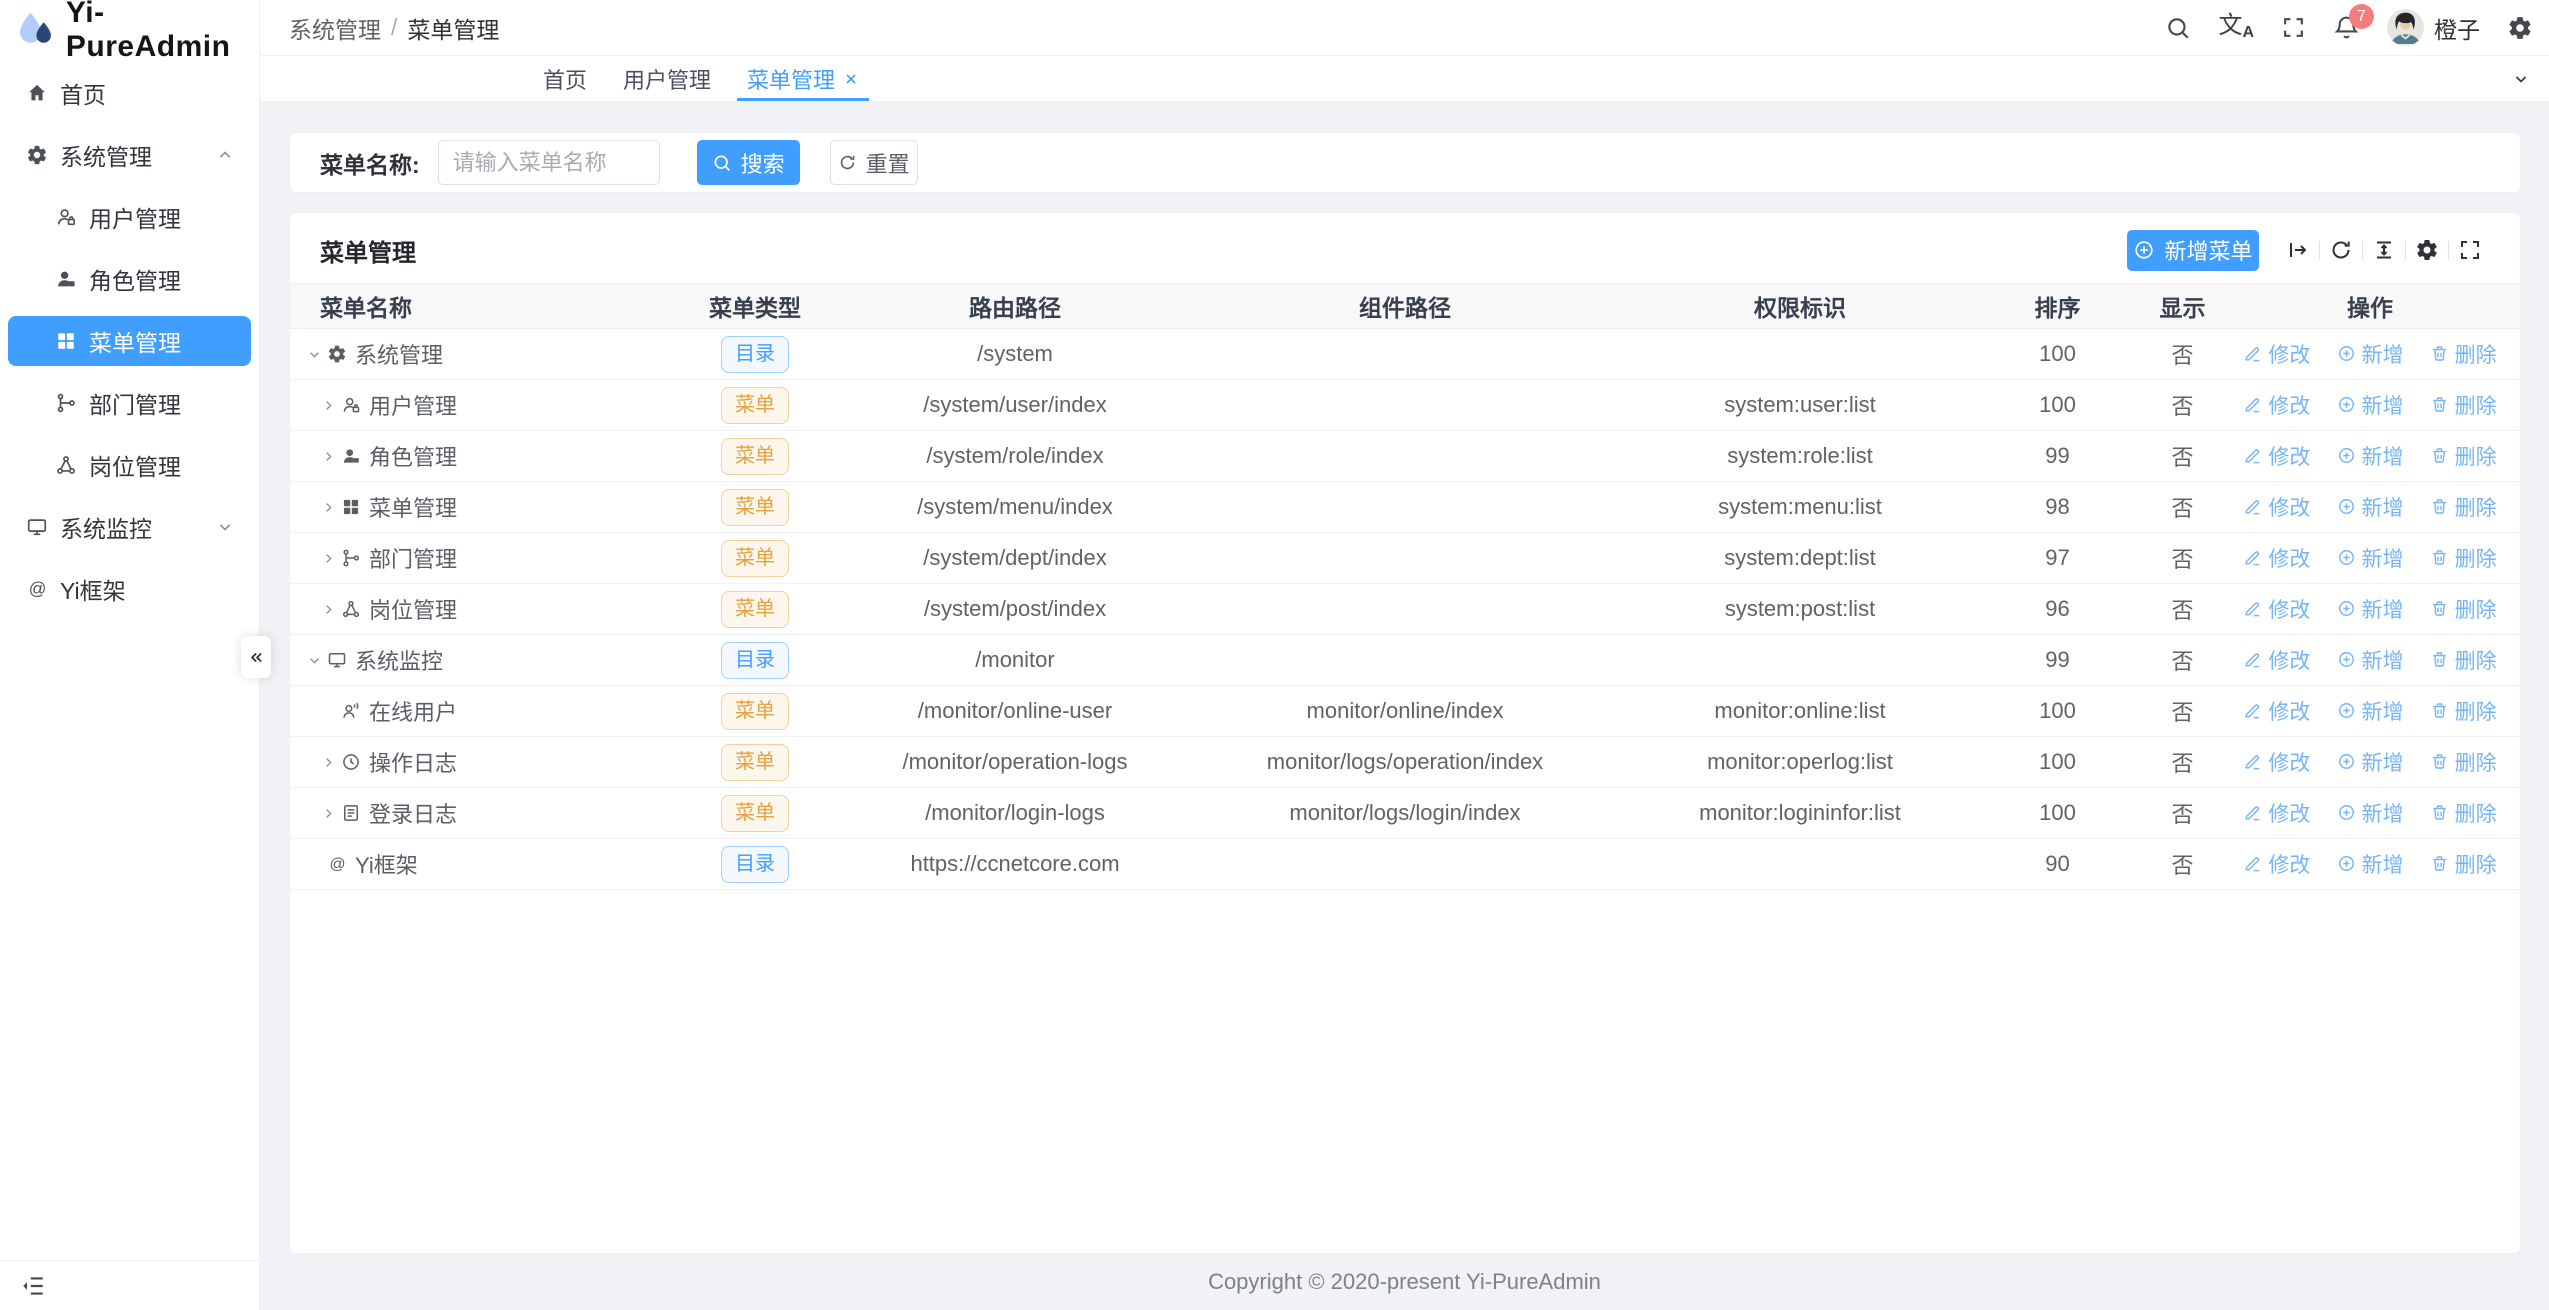  Describe the element at coordinates (413, 610) in the screenshot. I see `menu-name: 岗位管理` at that location.